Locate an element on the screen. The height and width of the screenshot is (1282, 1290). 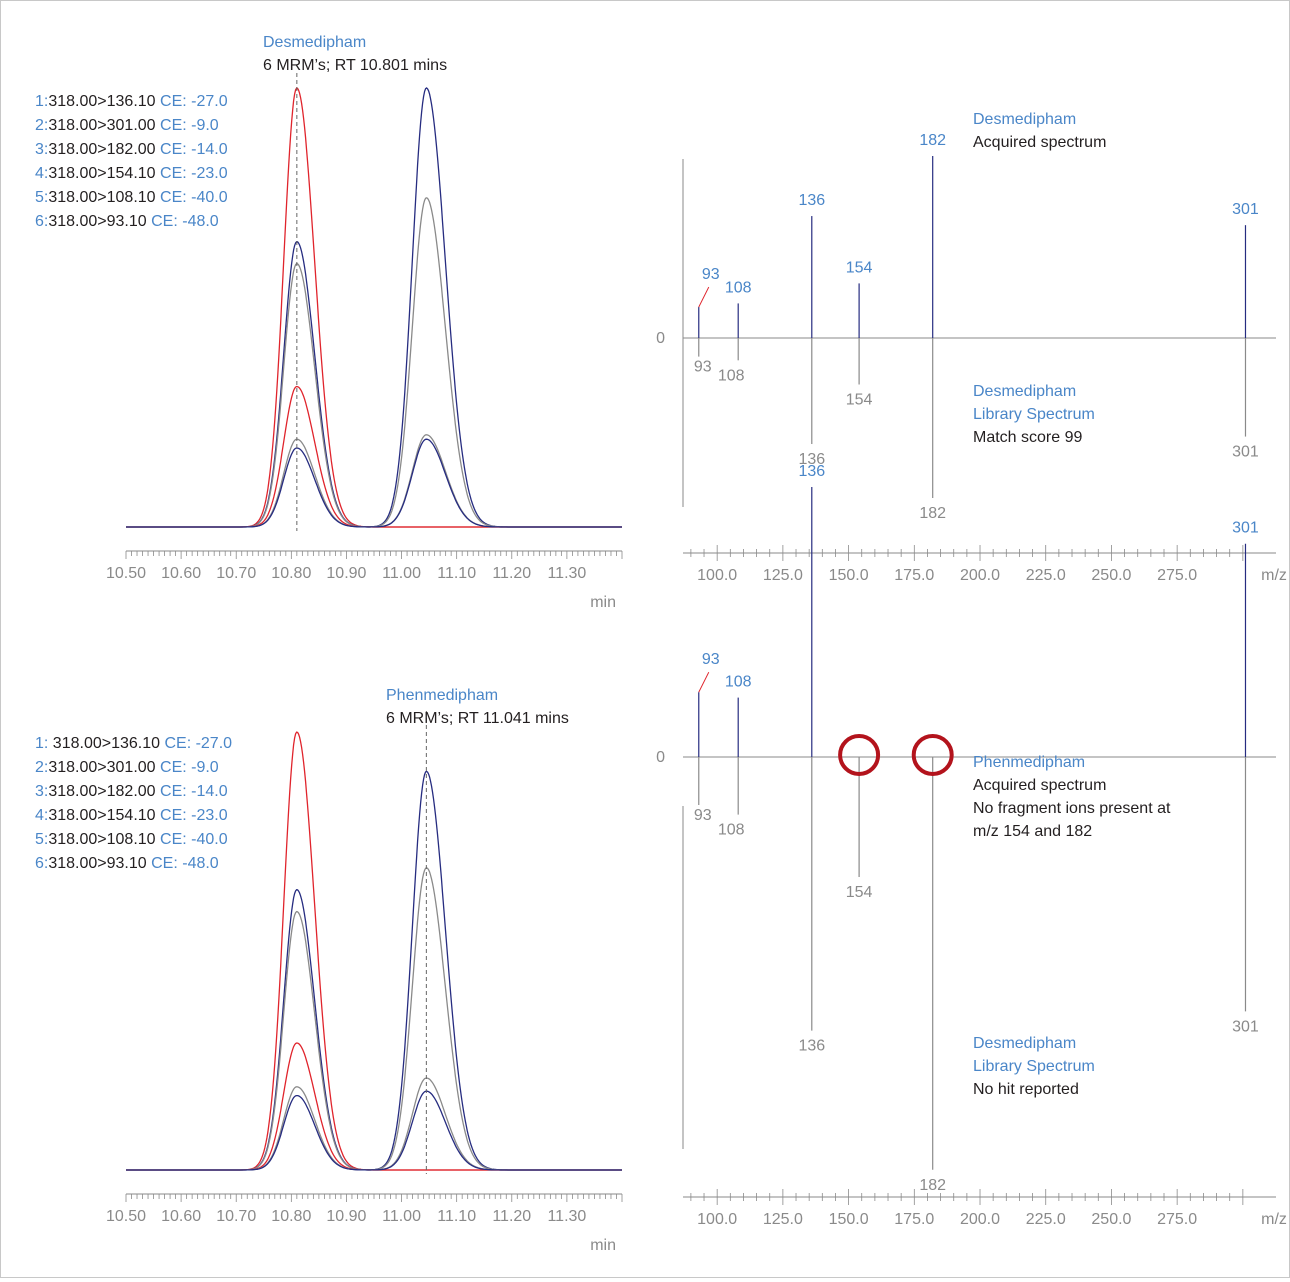
legend-item: 1: 318.00>136.10 CE: -27.0 is located at coordinates (133, 743).